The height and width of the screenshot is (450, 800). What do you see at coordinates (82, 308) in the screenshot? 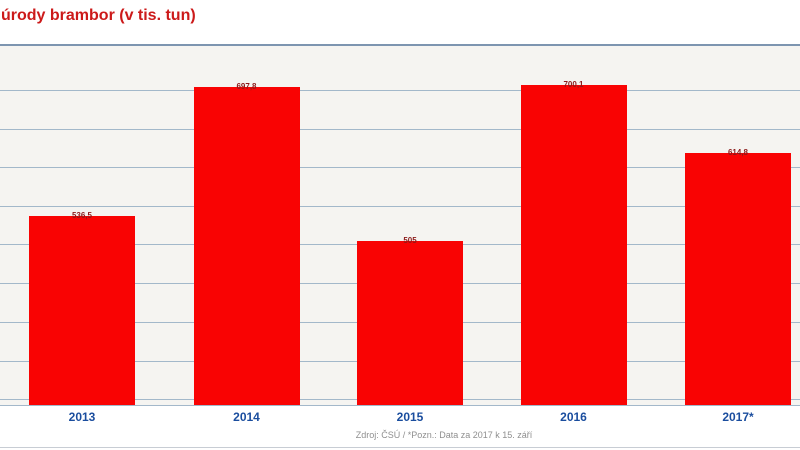
I see `bar-2013: 536,5` at bounding box center [82, 308].